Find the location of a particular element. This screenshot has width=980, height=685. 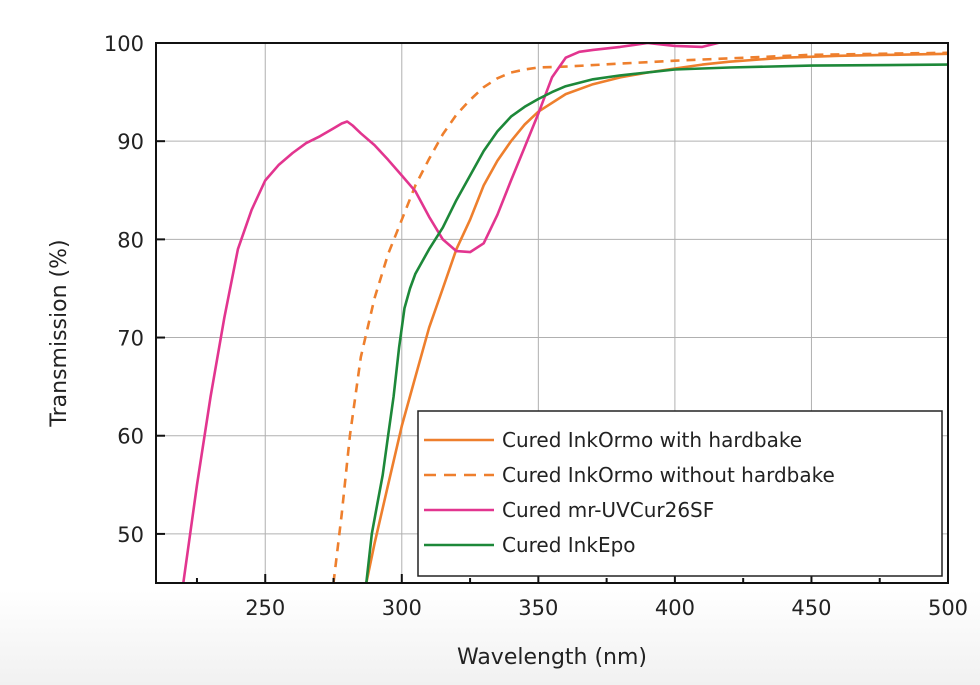

y-tick-label: 50 is located at coordinates (130, 535).